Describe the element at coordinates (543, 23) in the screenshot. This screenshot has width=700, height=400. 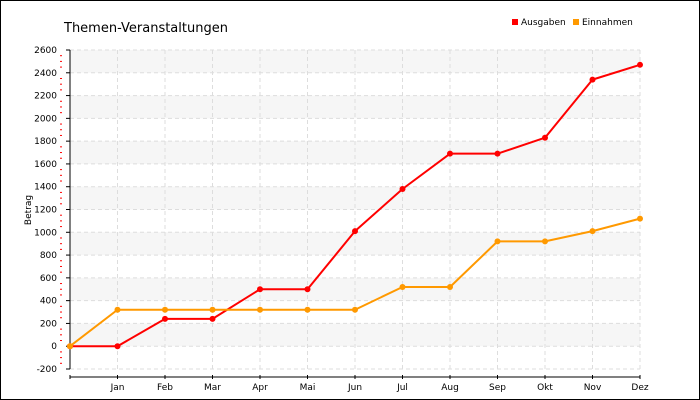
I see `legend-label-ausgaben: Ausgaben` at that location.